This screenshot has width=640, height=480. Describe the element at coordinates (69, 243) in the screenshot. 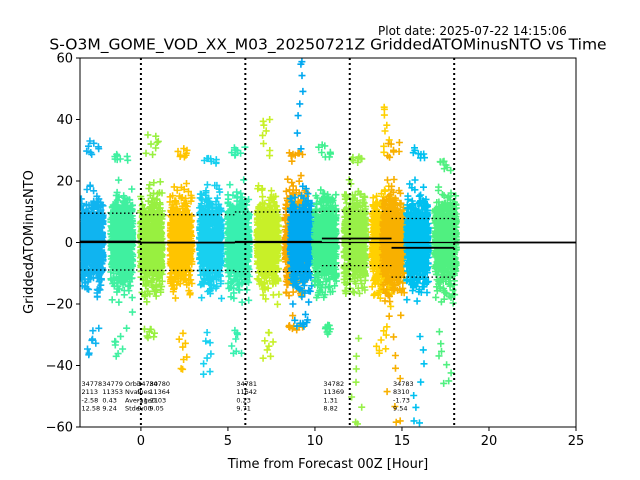

I see `y-tick-label-3: 0` at that location.